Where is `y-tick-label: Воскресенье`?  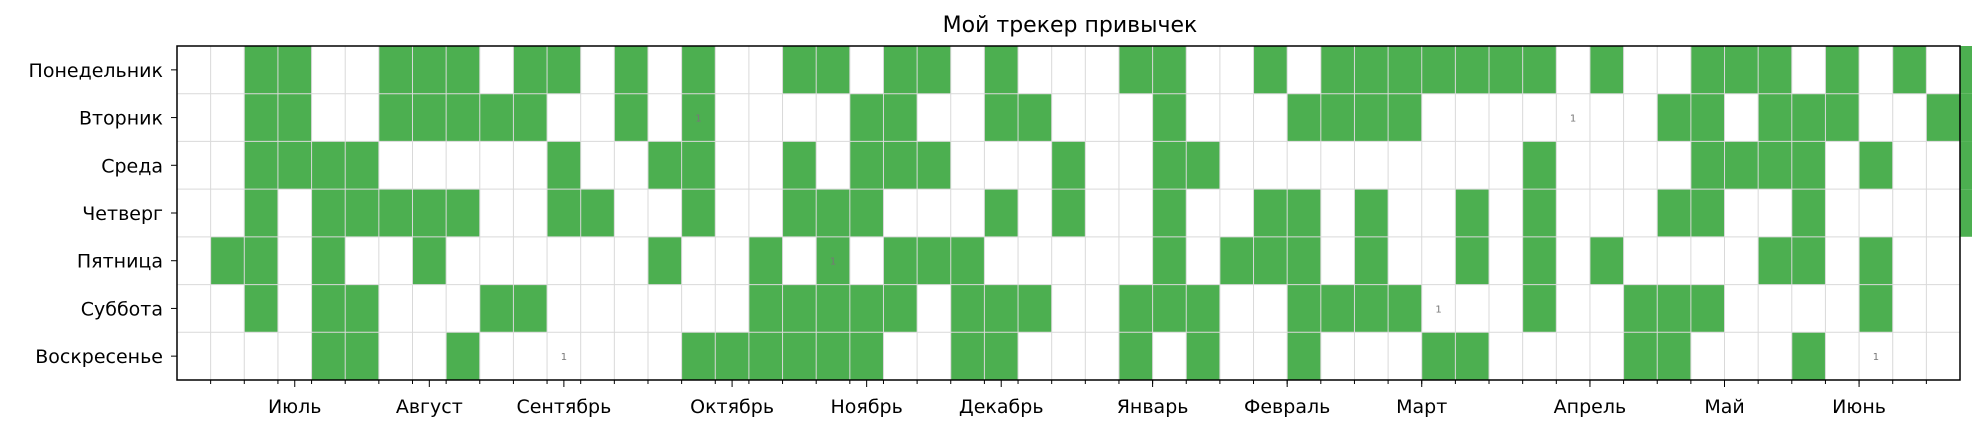 y-tick-label: Воскресенье is located at coordinates (99, 357).